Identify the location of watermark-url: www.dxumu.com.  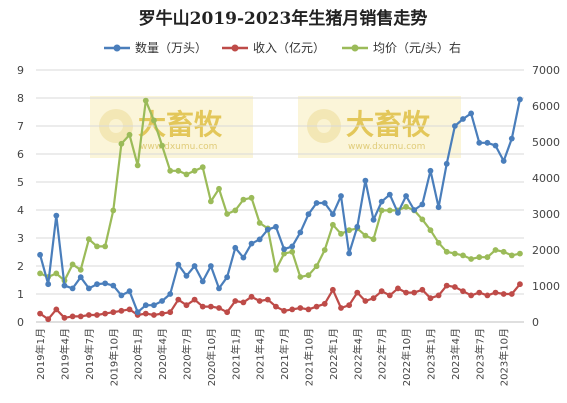
(386, 147).